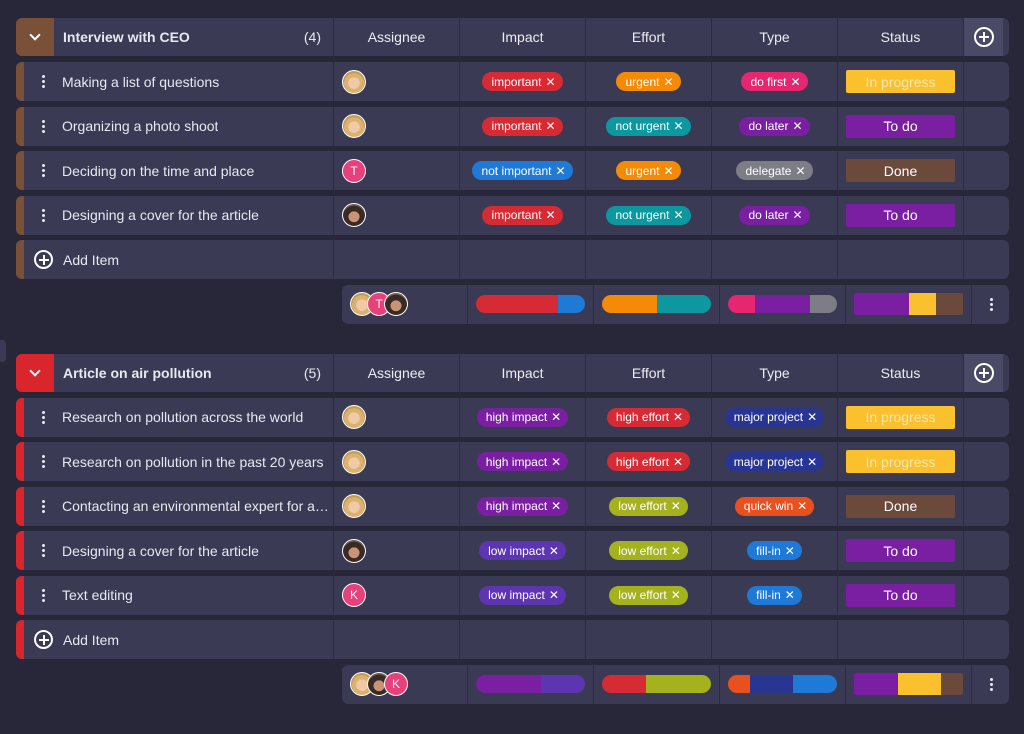  What do you see at coordinates (900, 506) in the screenshot?
I see `status-badge: Done` at bounding box center [900, 506].